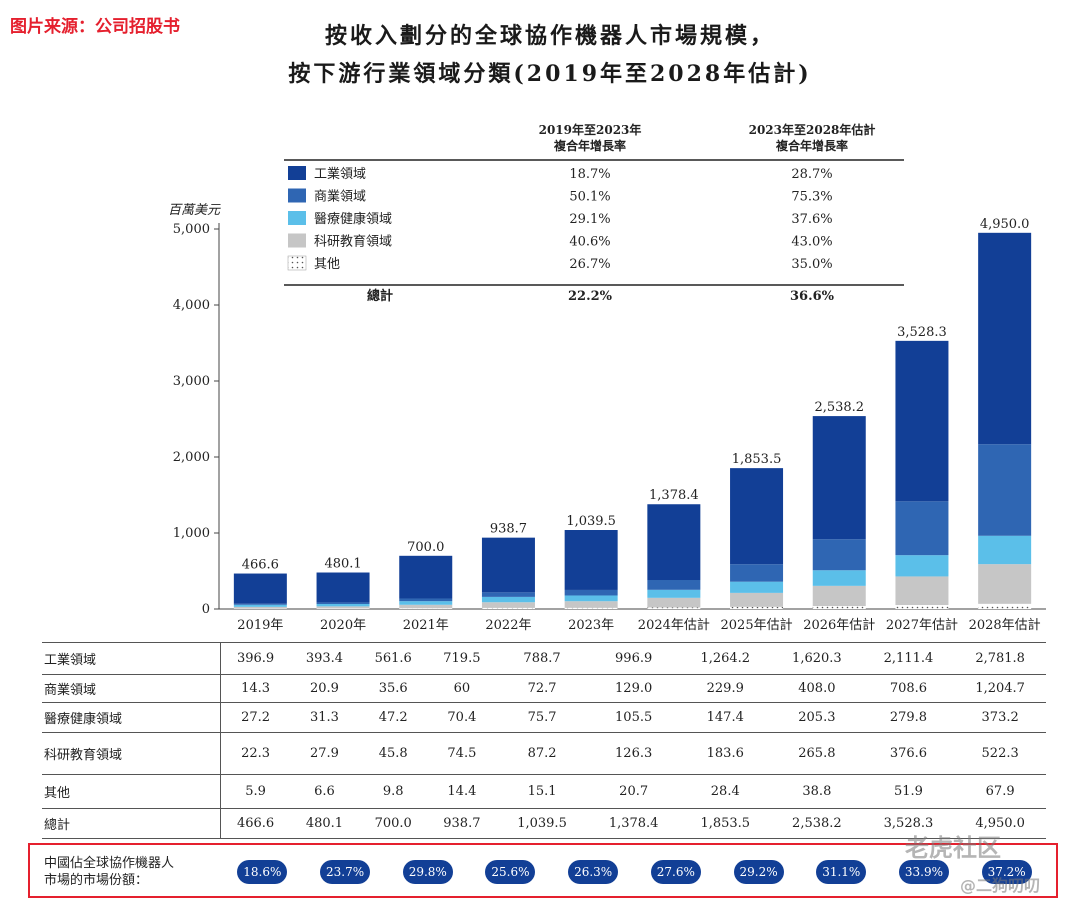 The width and height of the screenshot is (1080, 908). I want to click on table-cell: 27.2, so click(255, 717).